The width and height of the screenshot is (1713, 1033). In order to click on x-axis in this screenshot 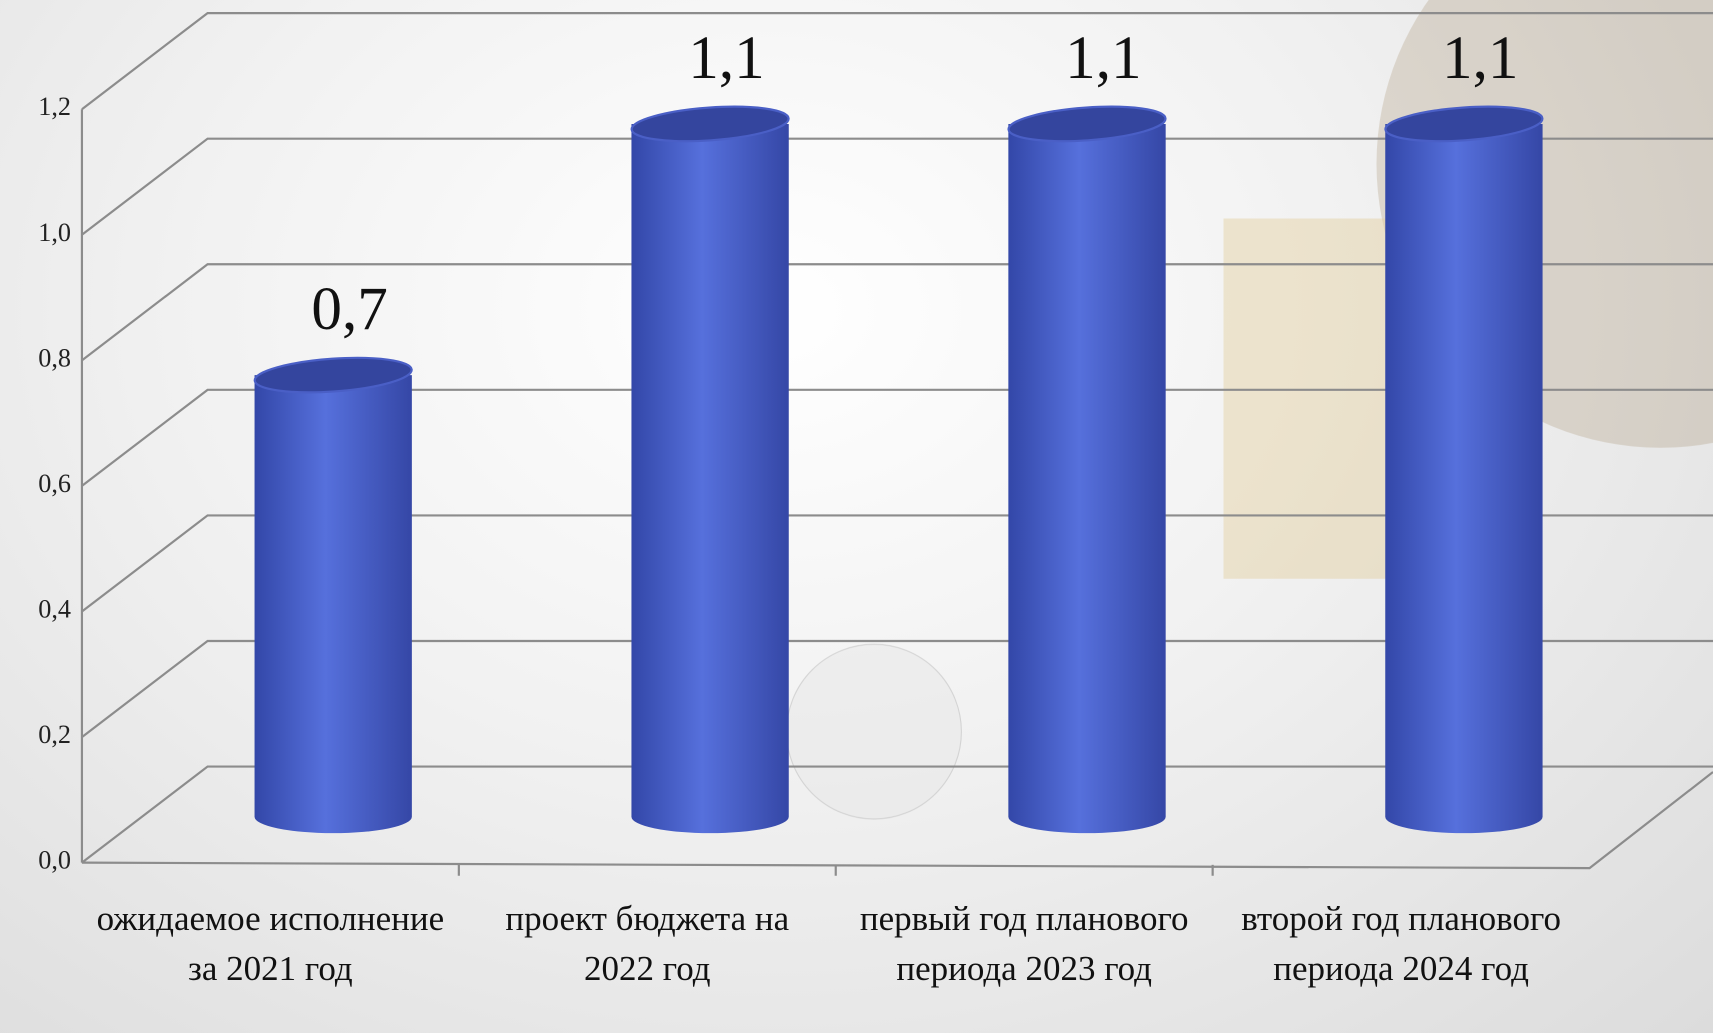, I will do `click(897, 820)`.